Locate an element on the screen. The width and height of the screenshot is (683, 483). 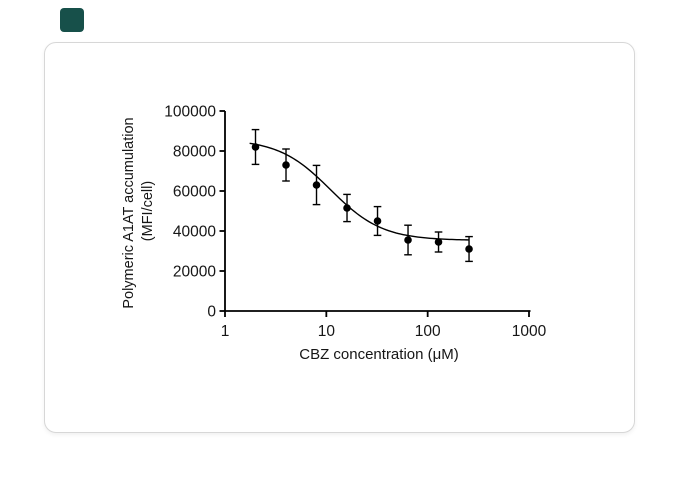
y-axis-tick-label: 20000 is located at coordinates (194, 272).